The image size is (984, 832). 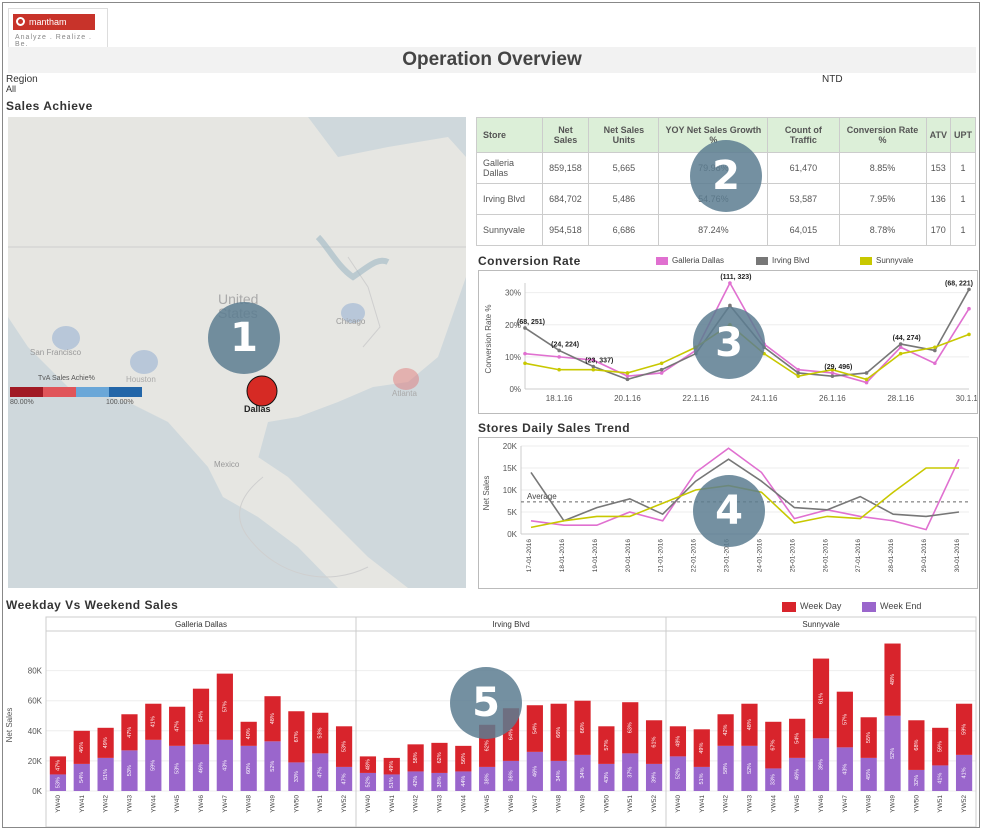 I want to click on table-cell: 1, so click(x=963, y=199).